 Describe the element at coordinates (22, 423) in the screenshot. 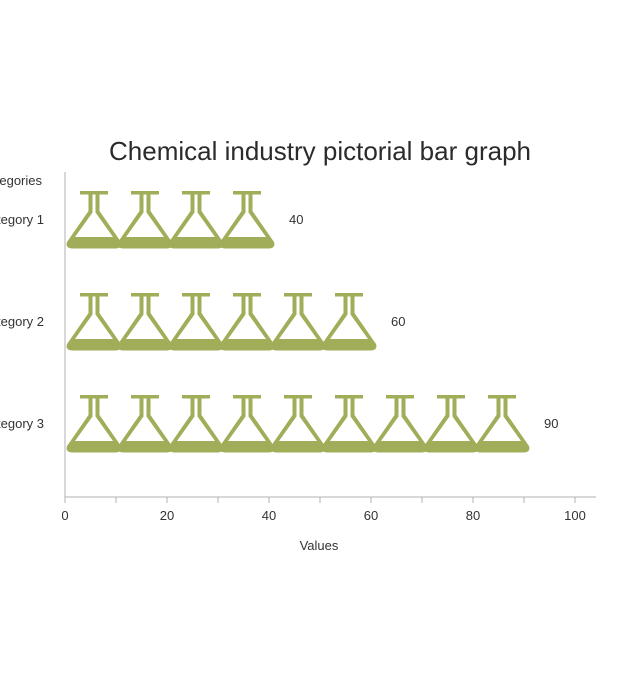

I see `category-label: Category 3` at that location.